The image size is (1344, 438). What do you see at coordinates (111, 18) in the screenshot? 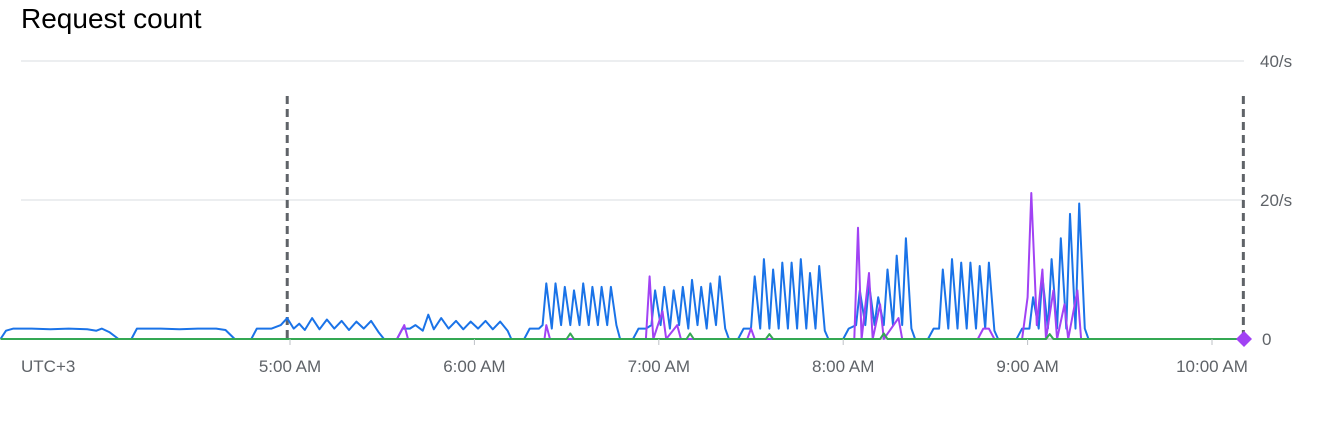
I see `chart-title: Request count` at bounding box center [111, 18].